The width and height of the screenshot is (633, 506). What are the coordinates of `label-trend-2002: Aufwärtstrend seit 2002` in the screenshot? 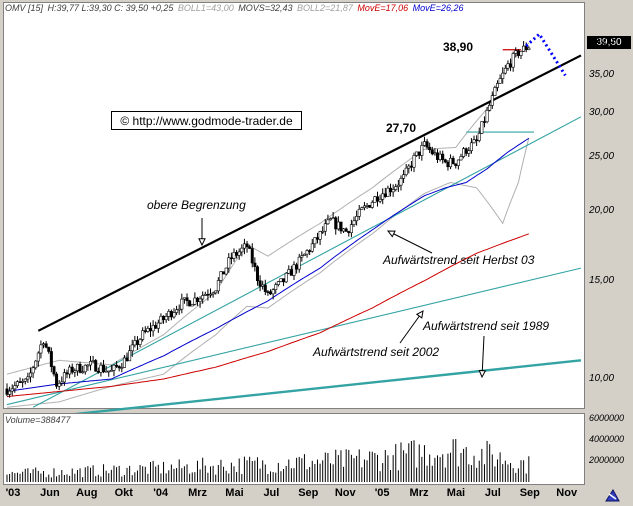 It's located at (376, 352).